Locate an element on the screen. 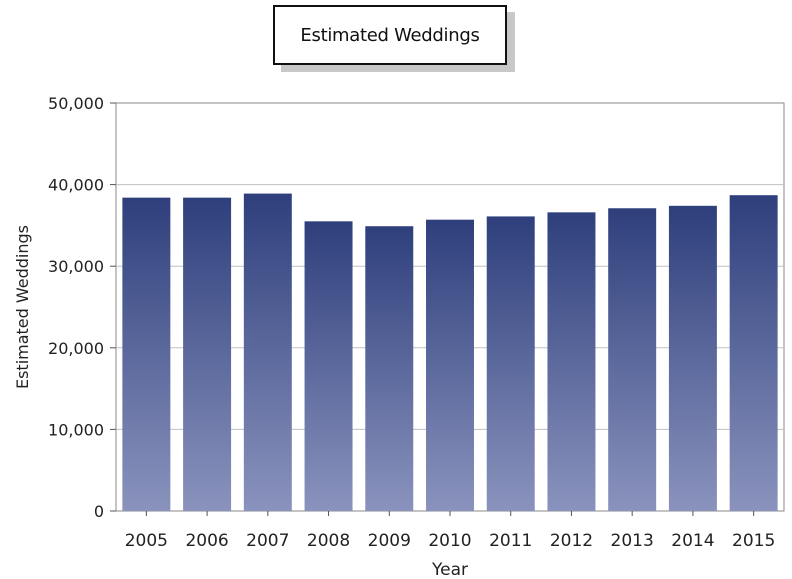 The height and width of the screenshot is (579, 792). y-tick-label: 0 is located at coordinates (99, 511).